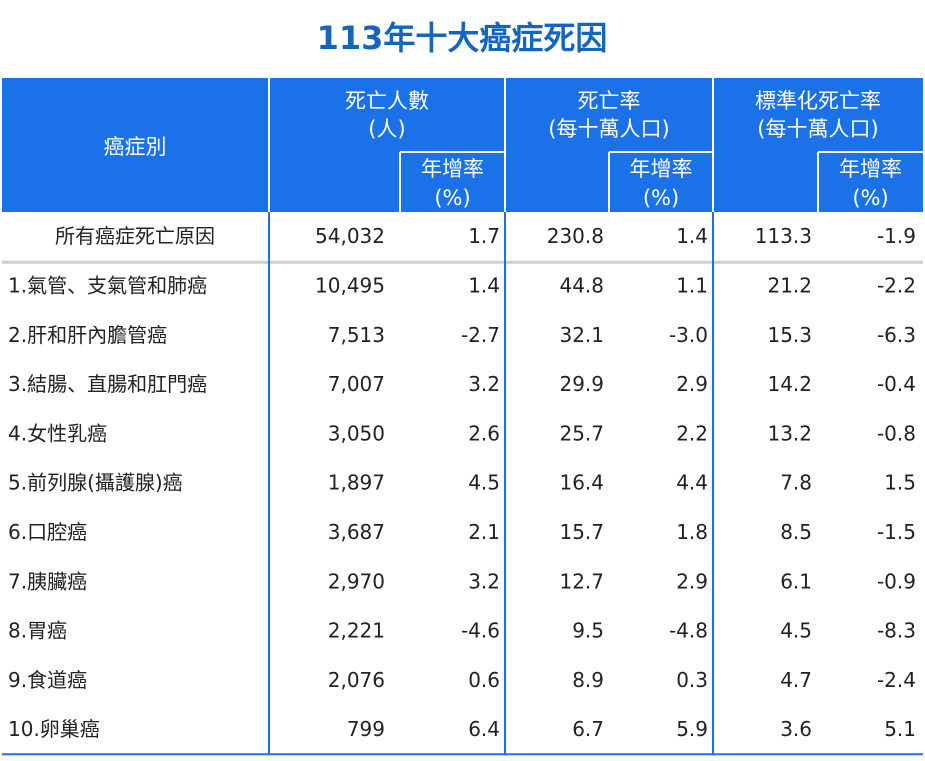  I want to click on cell-value: 799, so click(366, 729).